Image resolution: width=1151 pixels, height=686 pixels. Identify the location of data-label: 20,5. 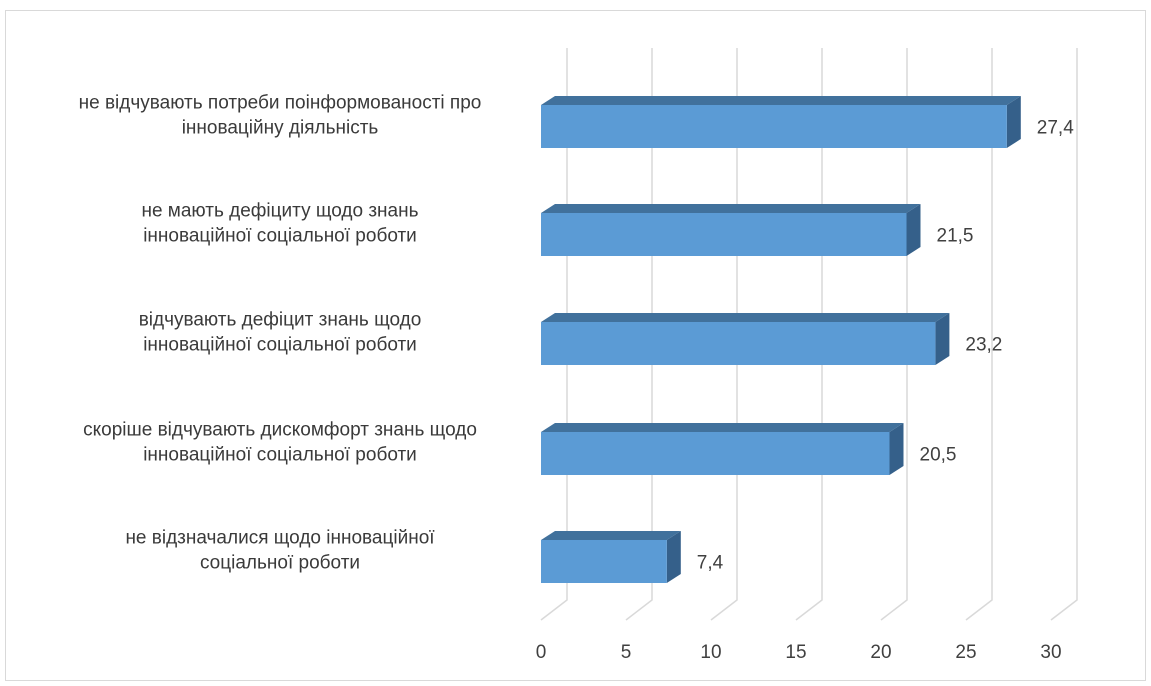
(938, 455).